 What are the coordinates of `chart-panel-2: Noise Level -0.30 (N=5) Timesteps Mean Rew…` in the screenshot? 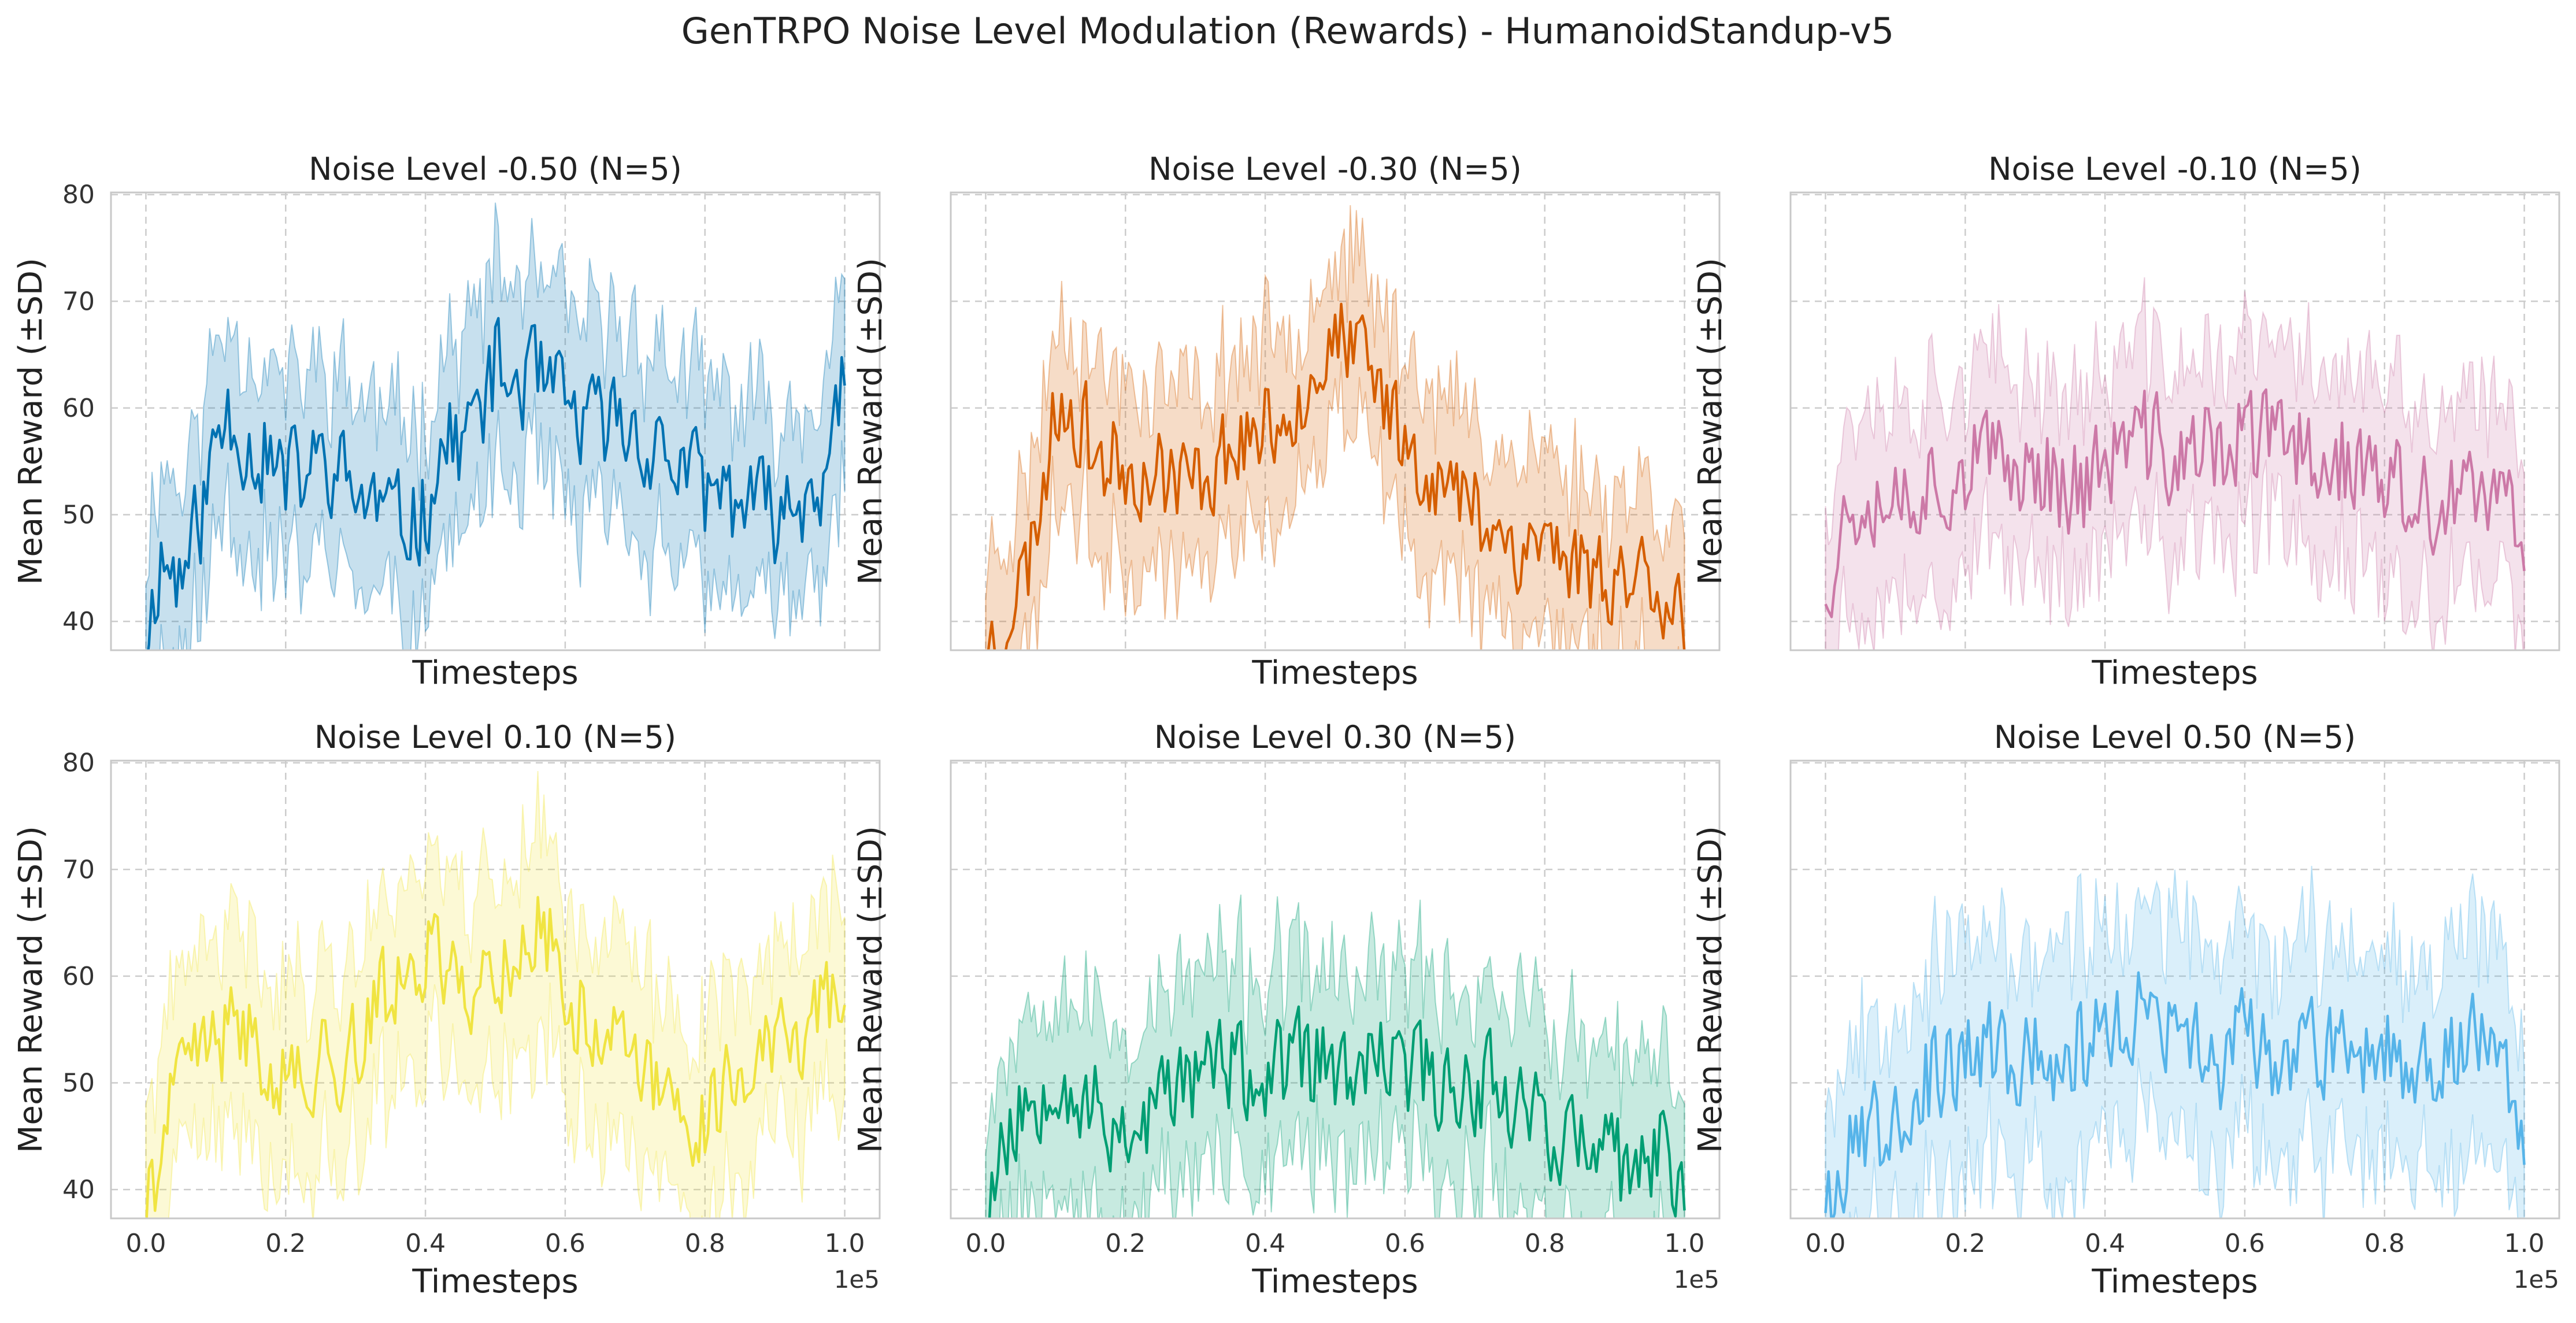 It's located at (1287, 421).